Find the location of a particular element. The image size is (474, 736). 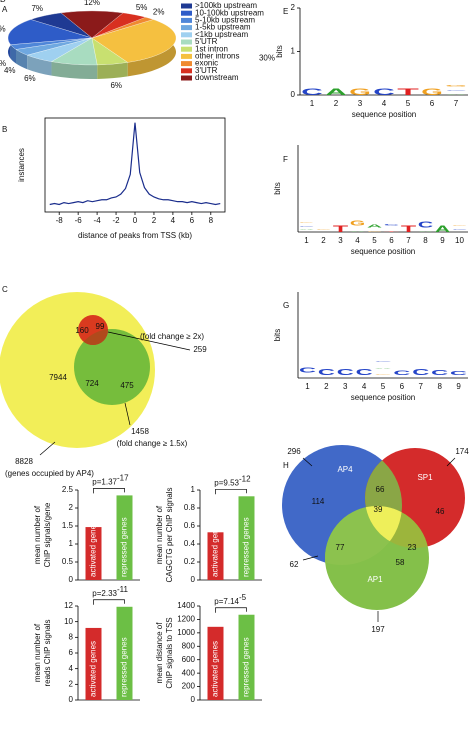

set-label: SP1 is located at coordinates (425, 477).